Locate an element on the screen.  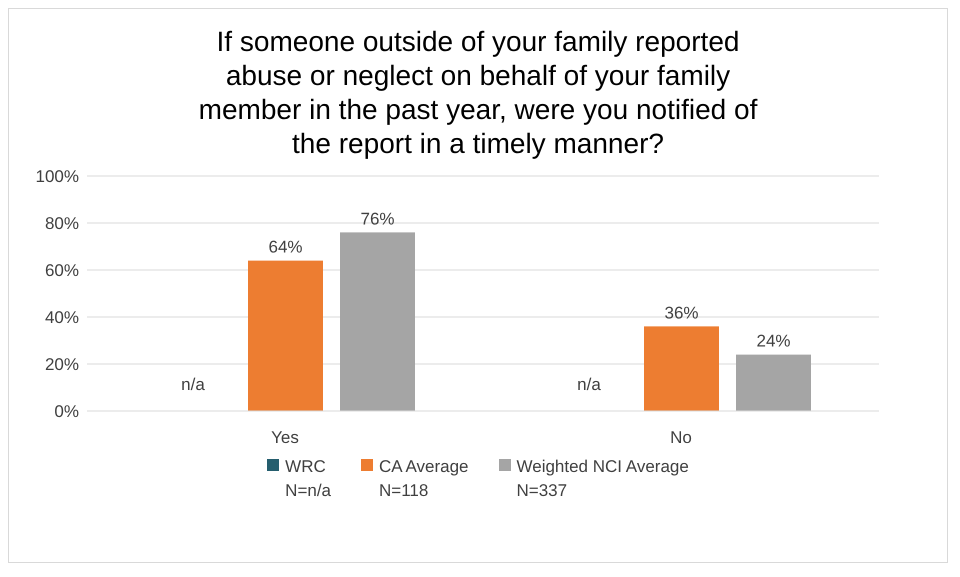
x-tick-label: Yes is located at coordinates (285, 438).